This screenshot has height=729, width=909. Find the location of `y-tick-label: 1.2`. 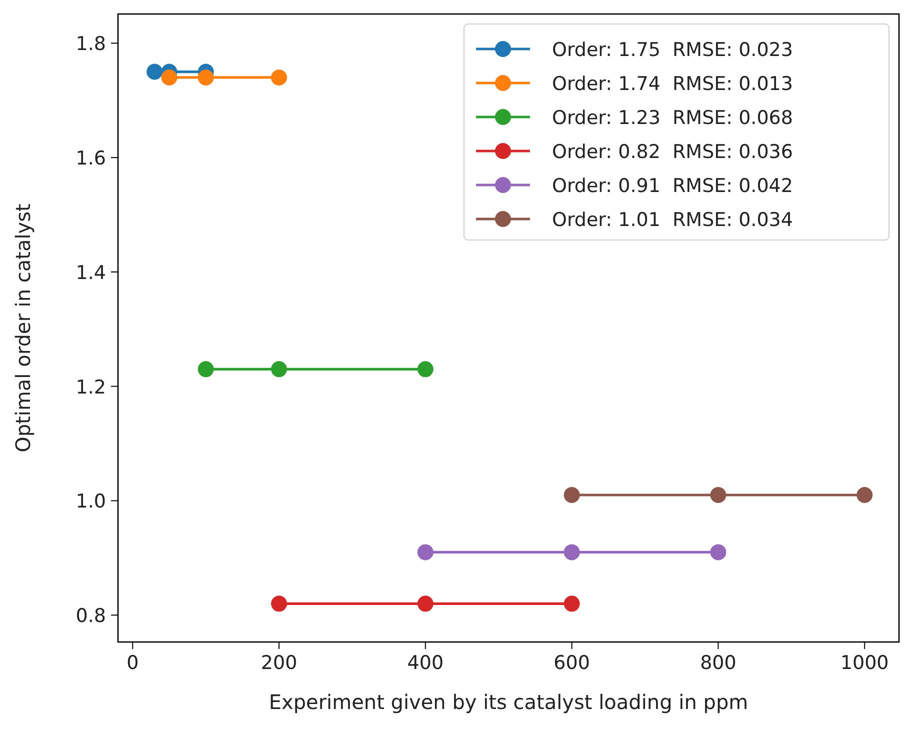

y-tick-label: 1.2 is located at coordinates (91, 387).